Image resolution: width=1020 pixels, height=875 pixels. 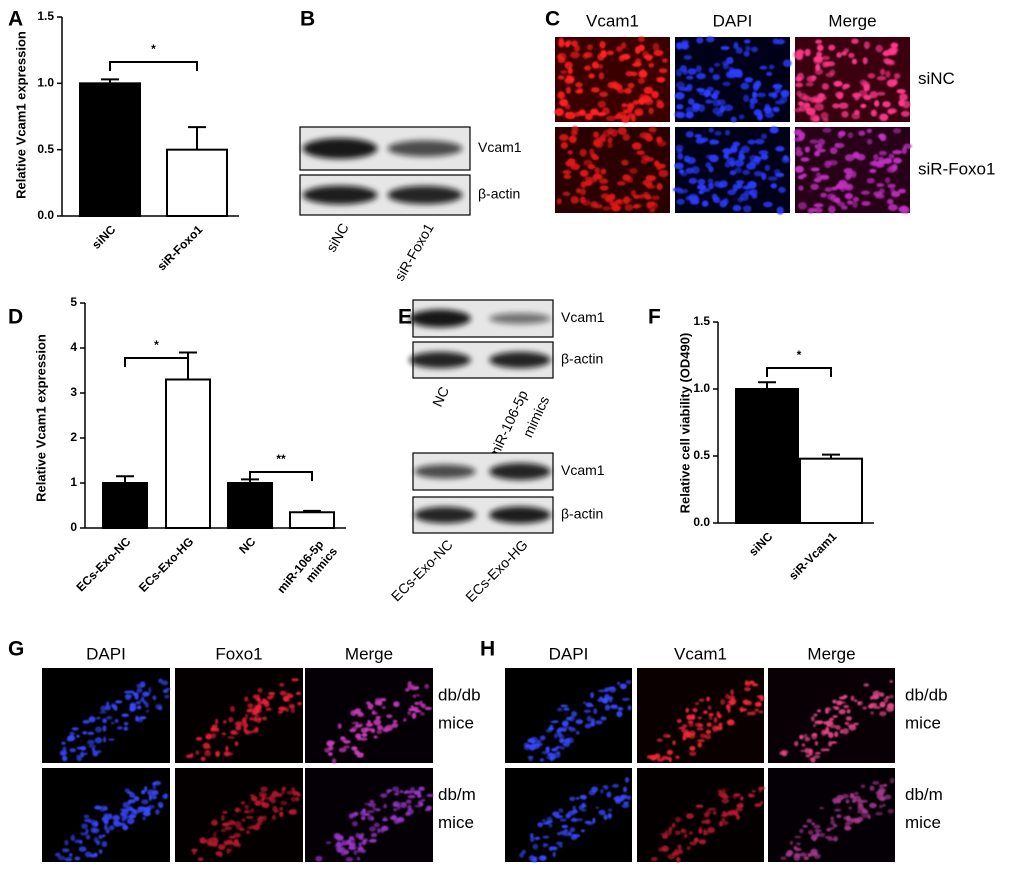 I want to click on protein-label: β-actin, so click(x=582, y=359).